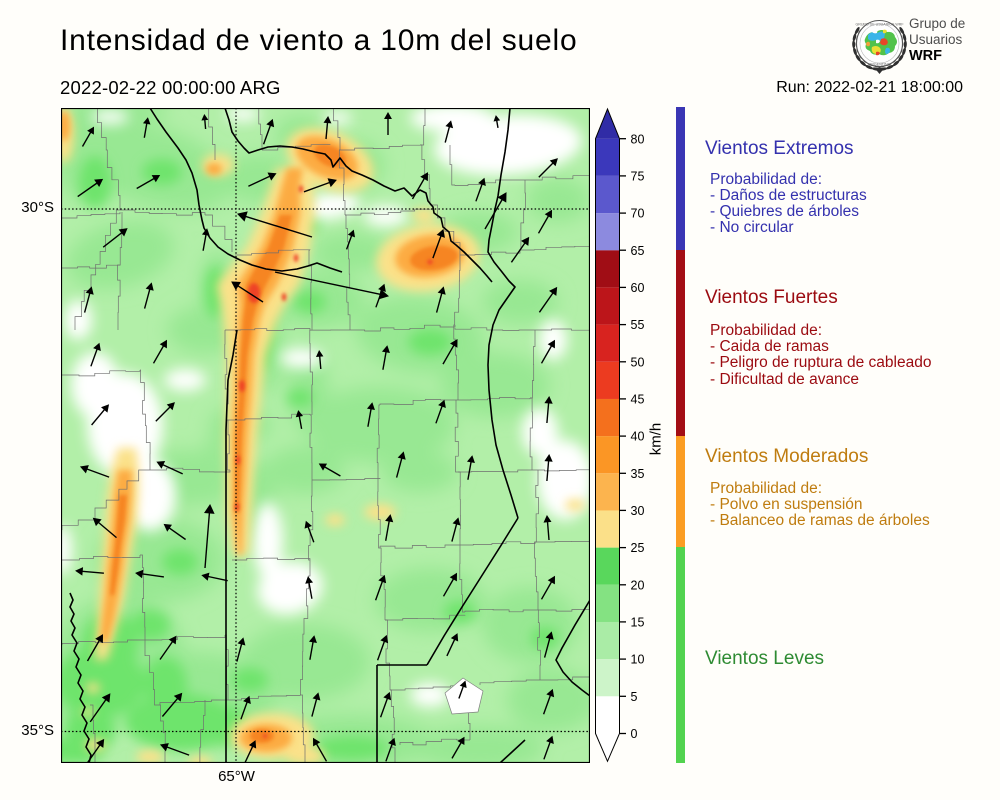 This screenshot has height=800, width=1000. Describe the element at coordinates (638, 251) in the screenshot. I see `svg-text: 65` at that location.